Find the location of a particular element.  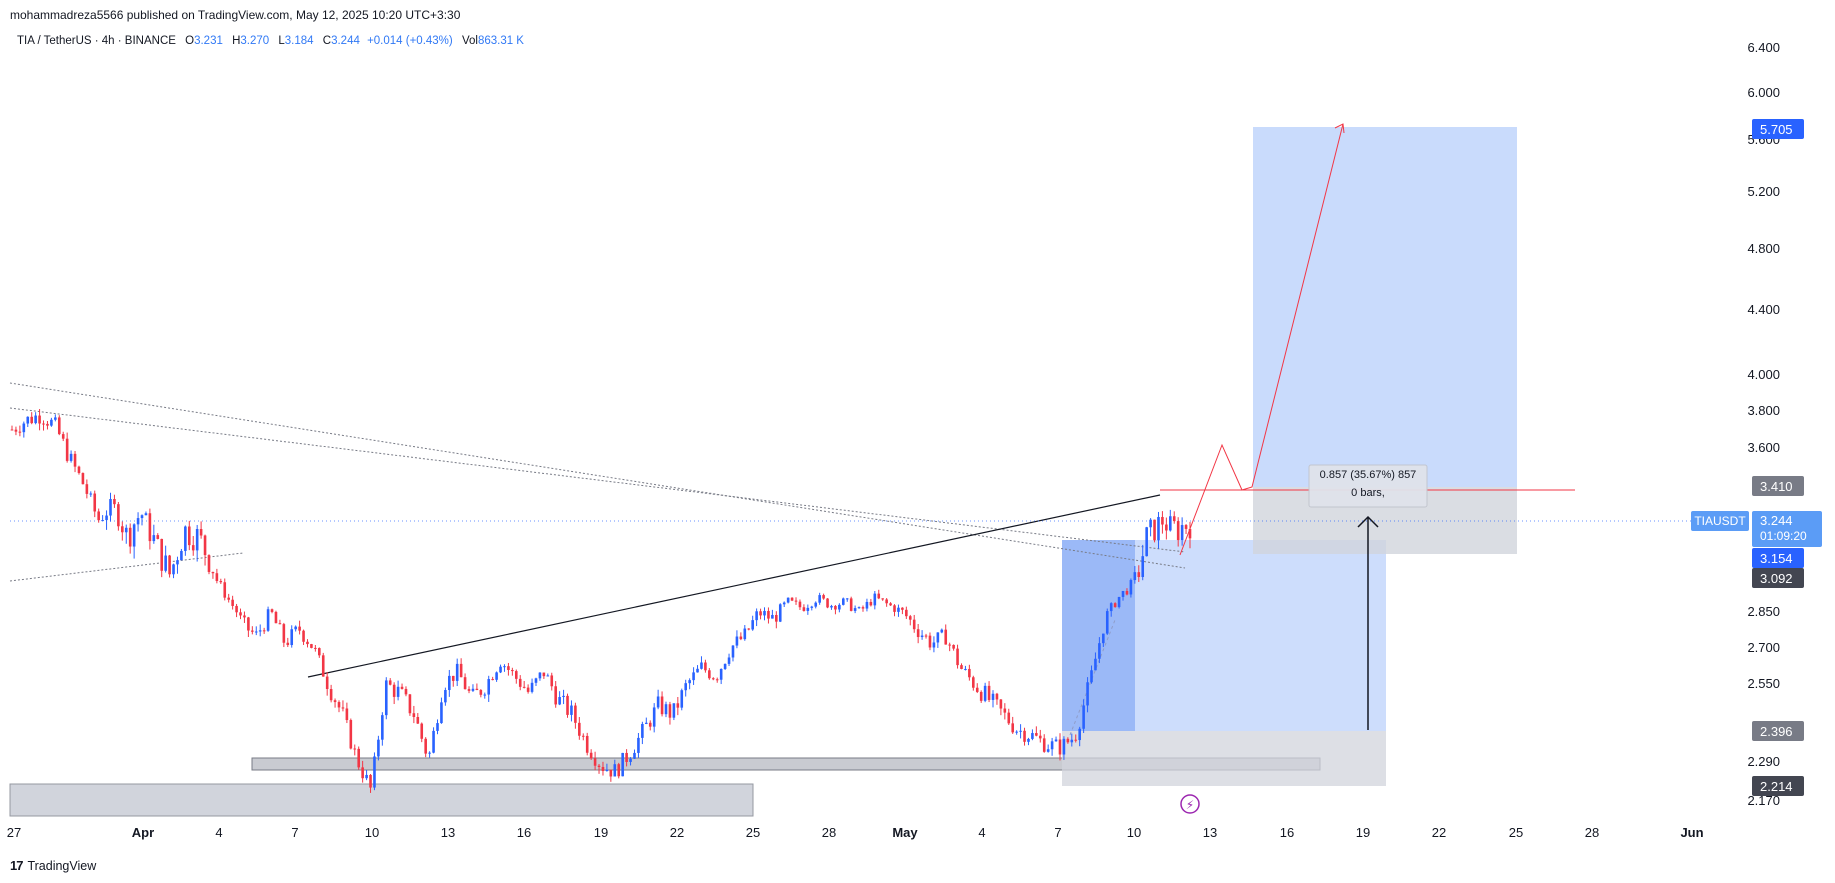

tradingview-logo-icon: 17 is located at coordinates (17, 865).